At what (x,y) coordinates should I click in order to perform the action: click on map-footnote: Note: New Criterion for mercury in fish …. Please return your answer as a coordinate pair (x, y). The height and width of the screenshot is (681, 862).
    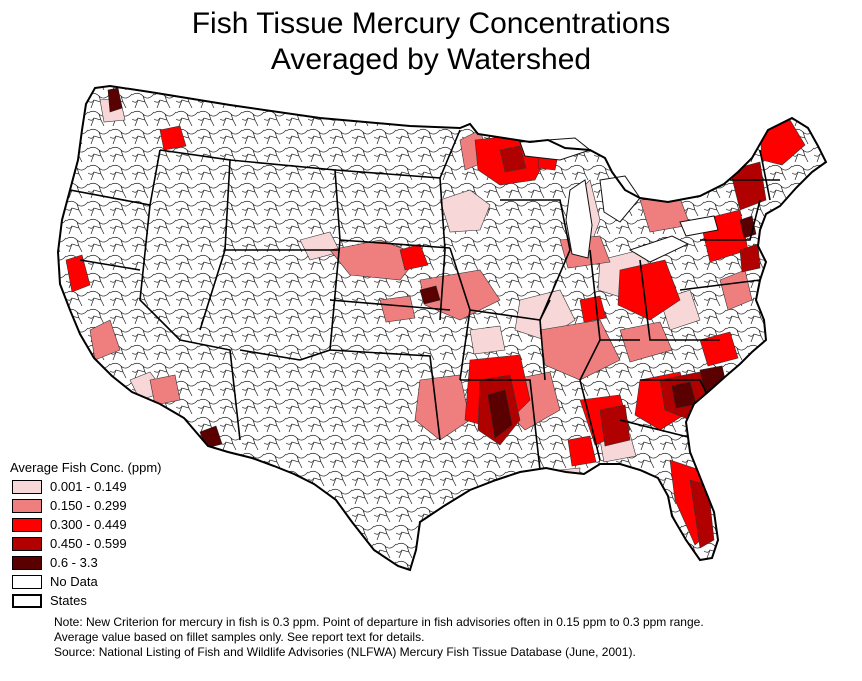
    Looking at the image, I should click on (379, 637).